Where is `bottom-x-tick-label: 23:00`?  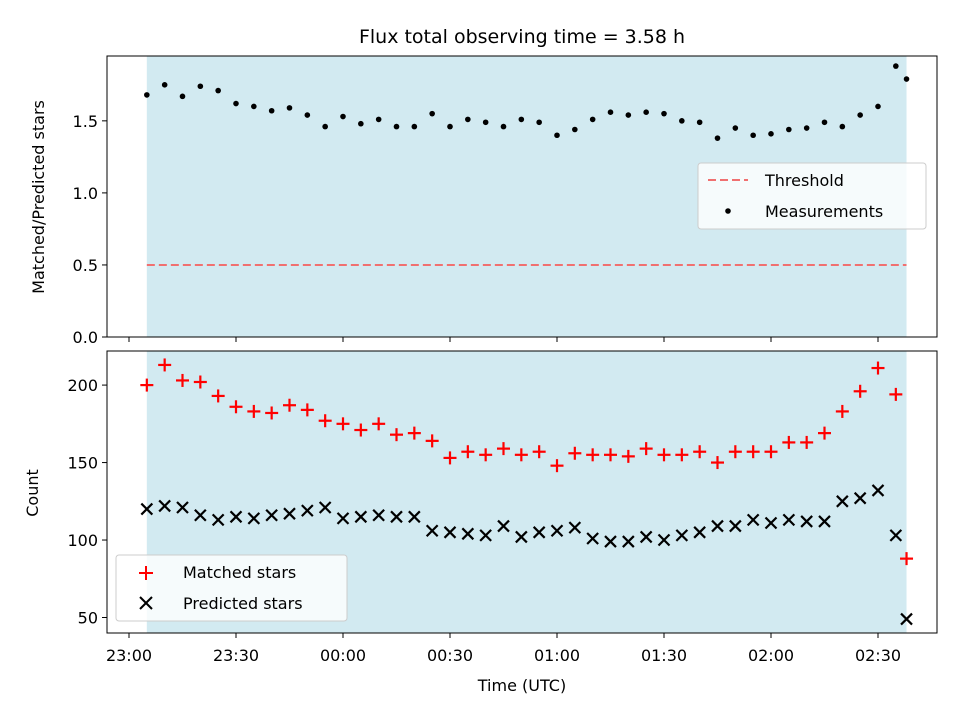
bottom-x-tick-label: 23:00 is located at coordinates (129, 655).